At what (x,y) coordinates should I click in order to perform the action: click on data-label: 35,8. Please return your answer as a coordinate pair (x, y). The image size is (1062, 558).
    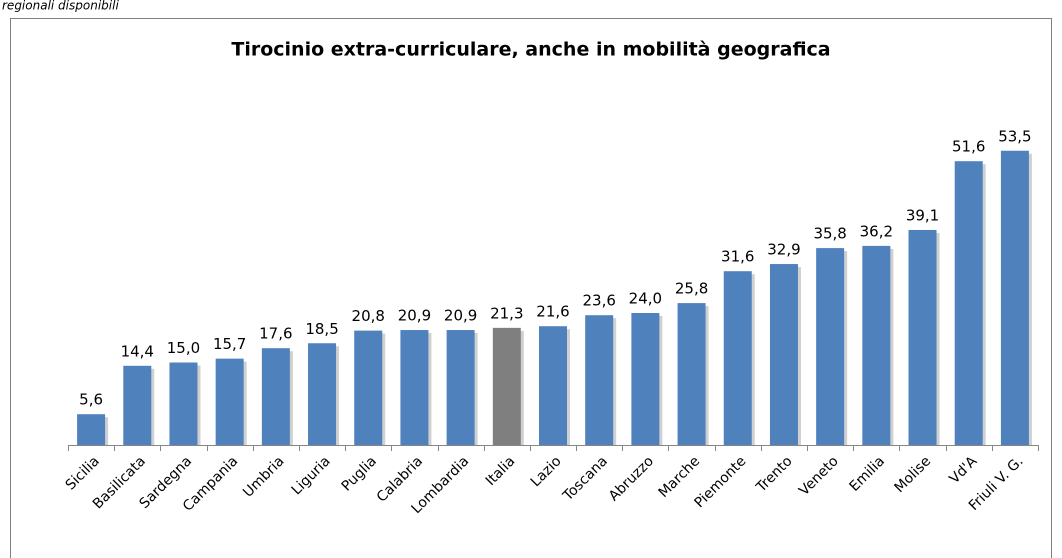
    Looking at the image, I should click on (829, 234).